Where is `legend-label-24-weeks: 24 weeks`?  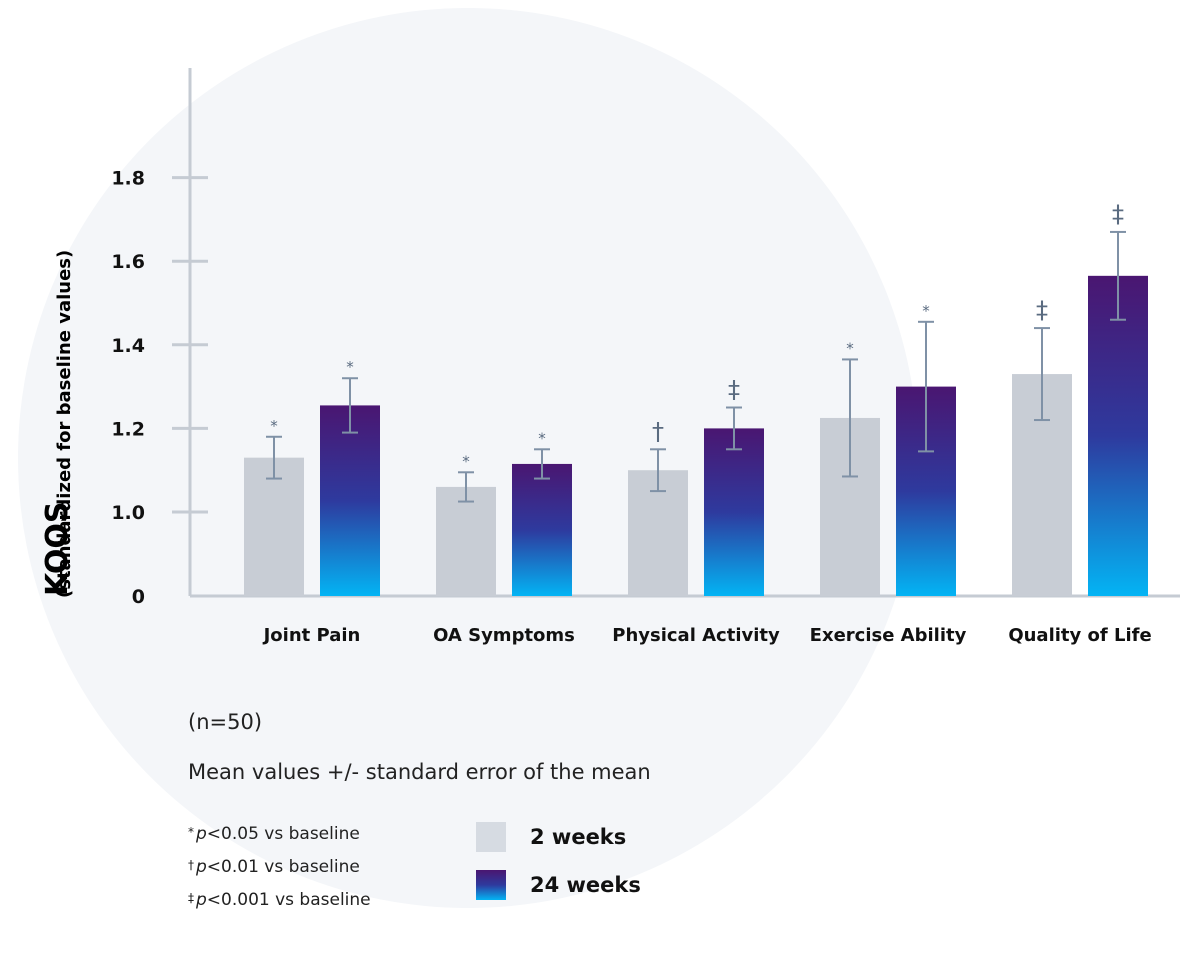
legend-label-24-weeks: 24 weeks is located at coordinates (585, 885).